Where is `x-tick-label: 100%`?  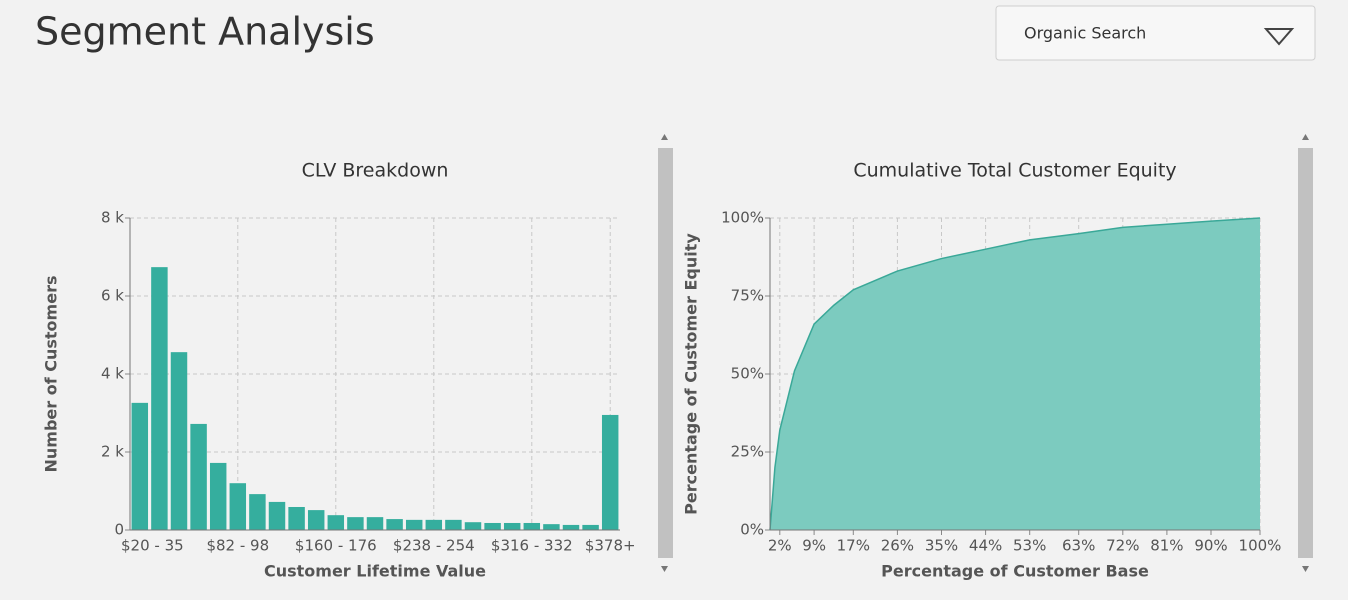
x-tick-label: 100% is located at coordinates (1260, 546).